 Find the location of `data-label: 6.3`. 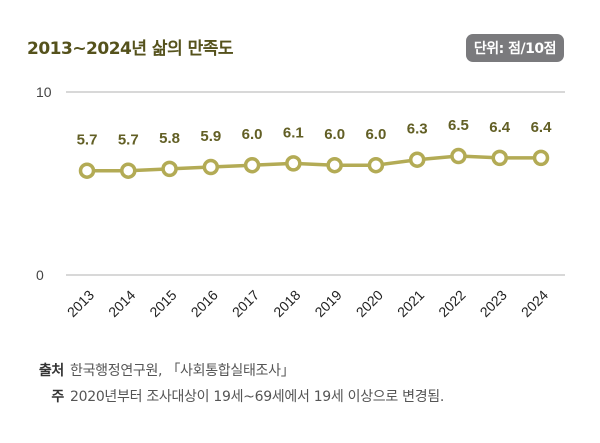

data-label: 6.3 is located at coordinates (417, 129).